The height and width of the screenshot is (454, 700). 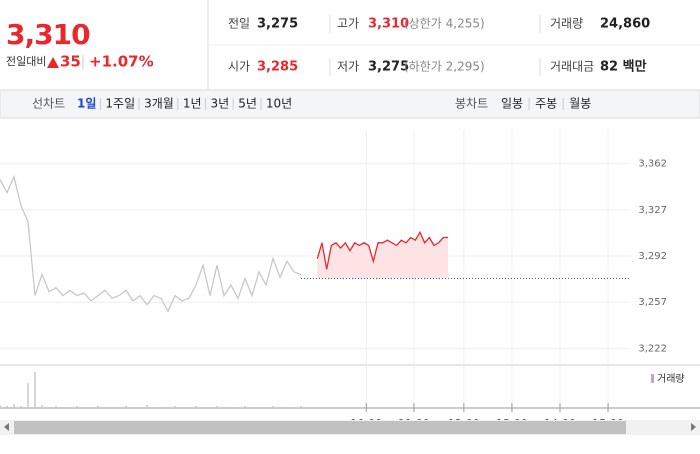 I want to click on stat-label: 전일, so click(x=239, y=24).